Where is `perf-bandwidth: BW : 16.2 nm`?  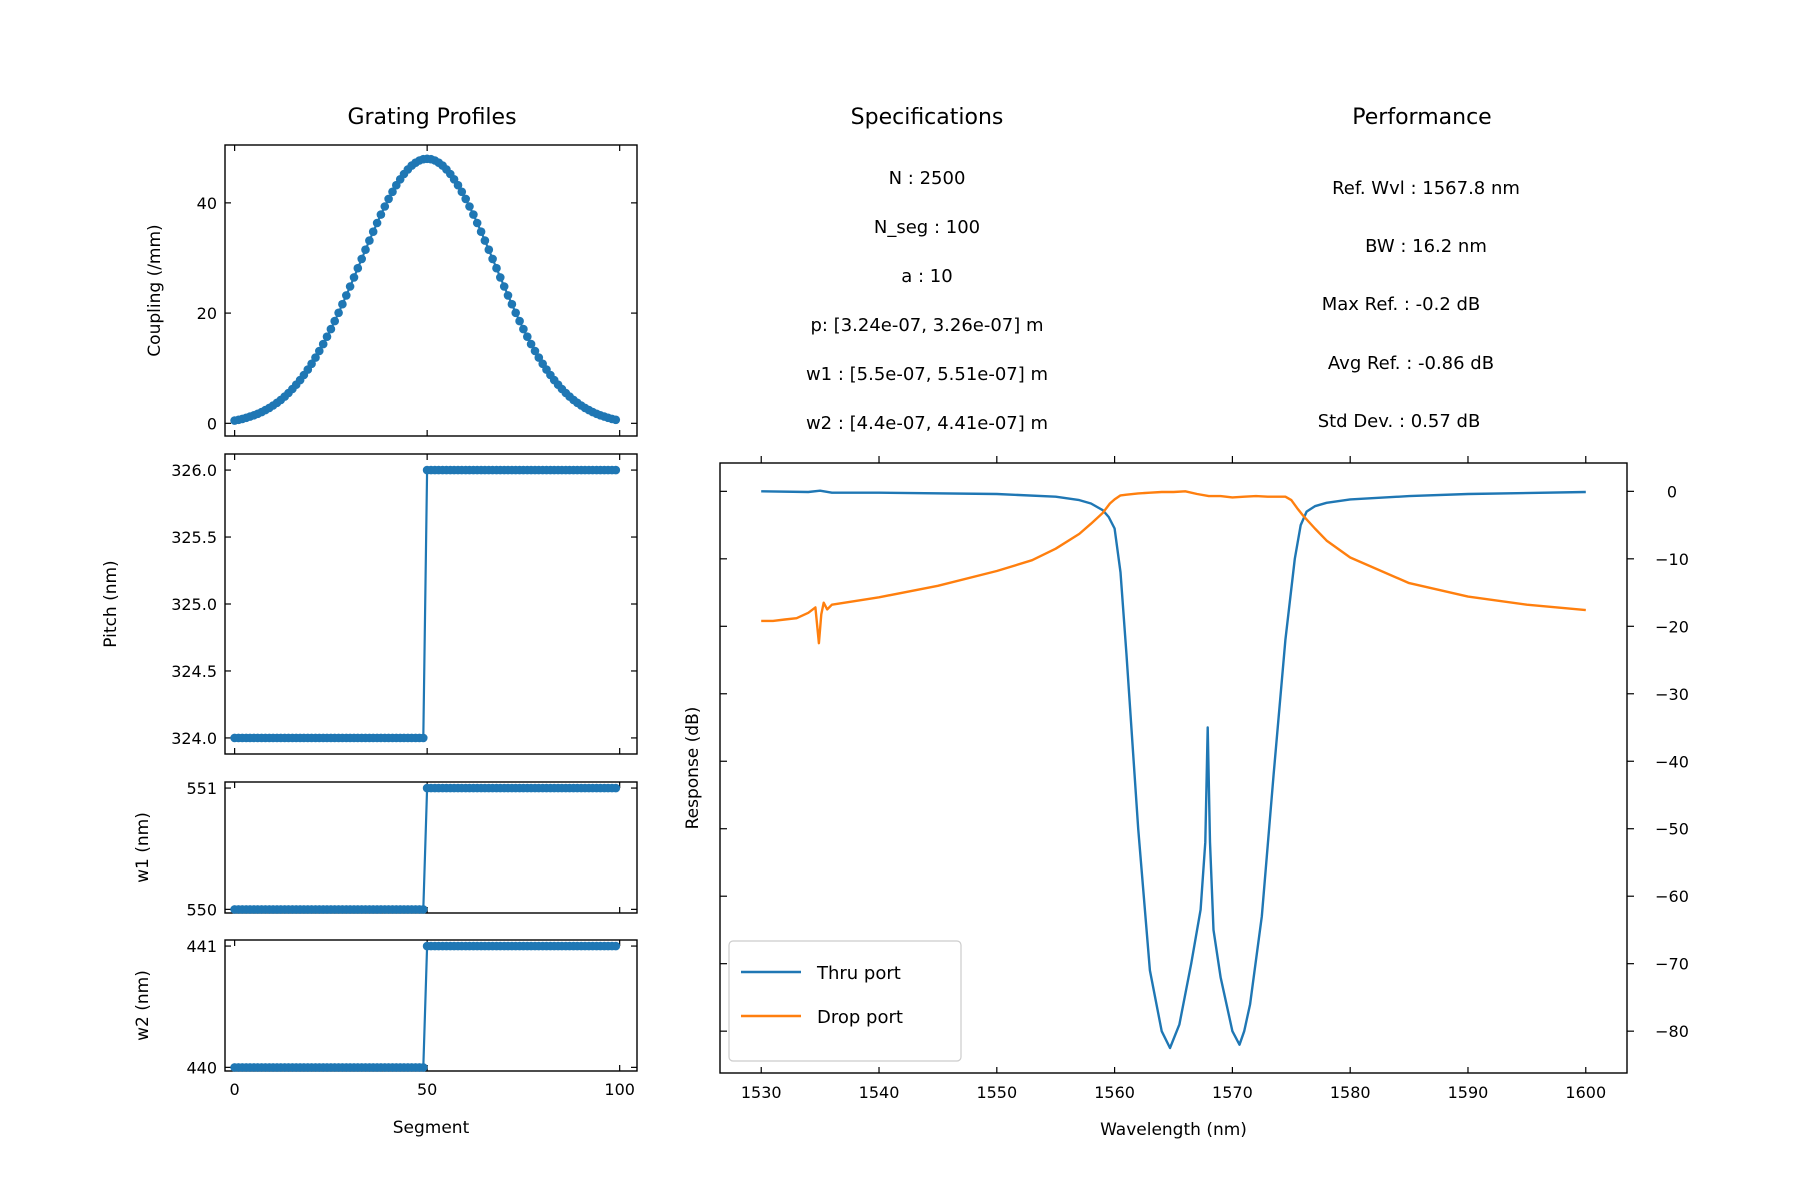
perf-bandwidth: BW : 16.2 nm is located at coordinates (1426, 246).